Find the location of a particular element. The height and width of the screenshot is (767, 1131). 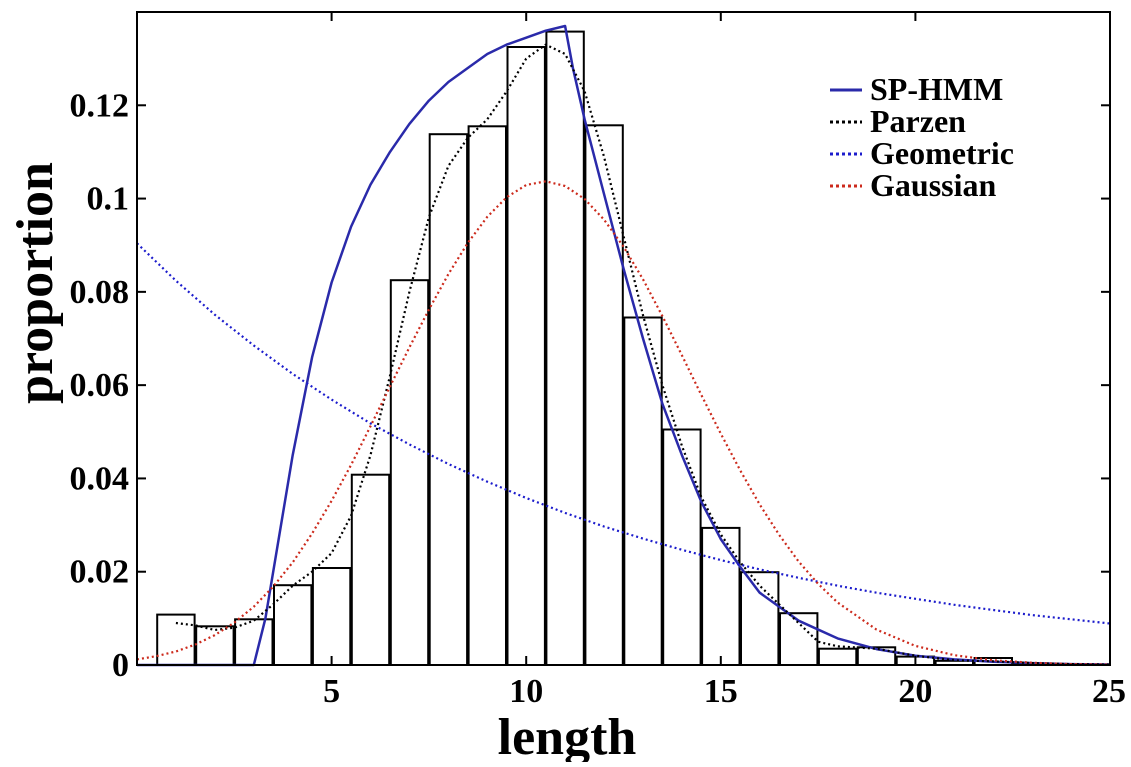

x-tick-label: 15 is located at coordinates (721, 691).